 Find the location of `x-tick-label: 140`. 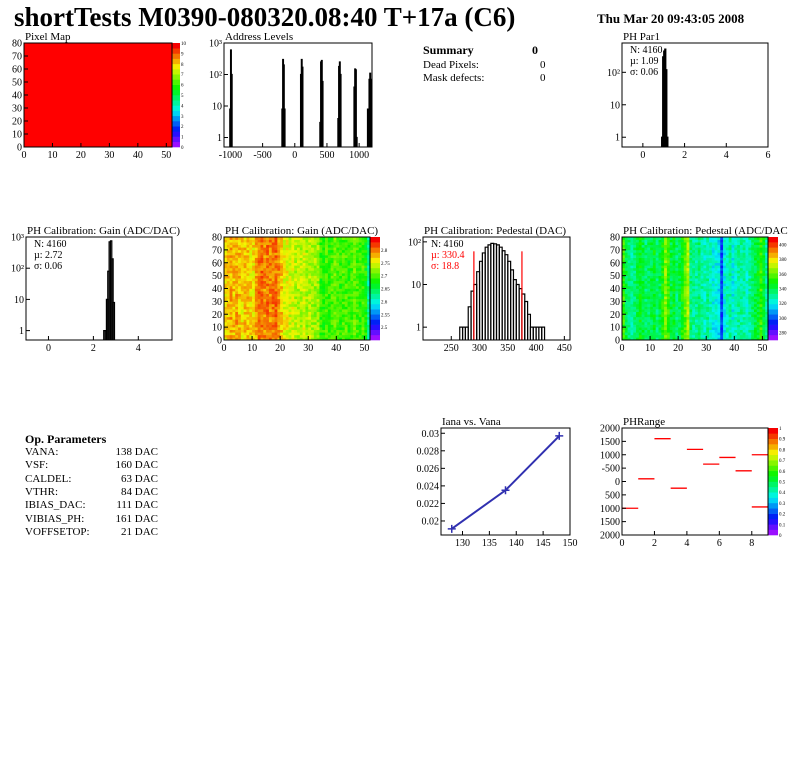

x-tick-label: 140 is located at coordinates (516, 543).